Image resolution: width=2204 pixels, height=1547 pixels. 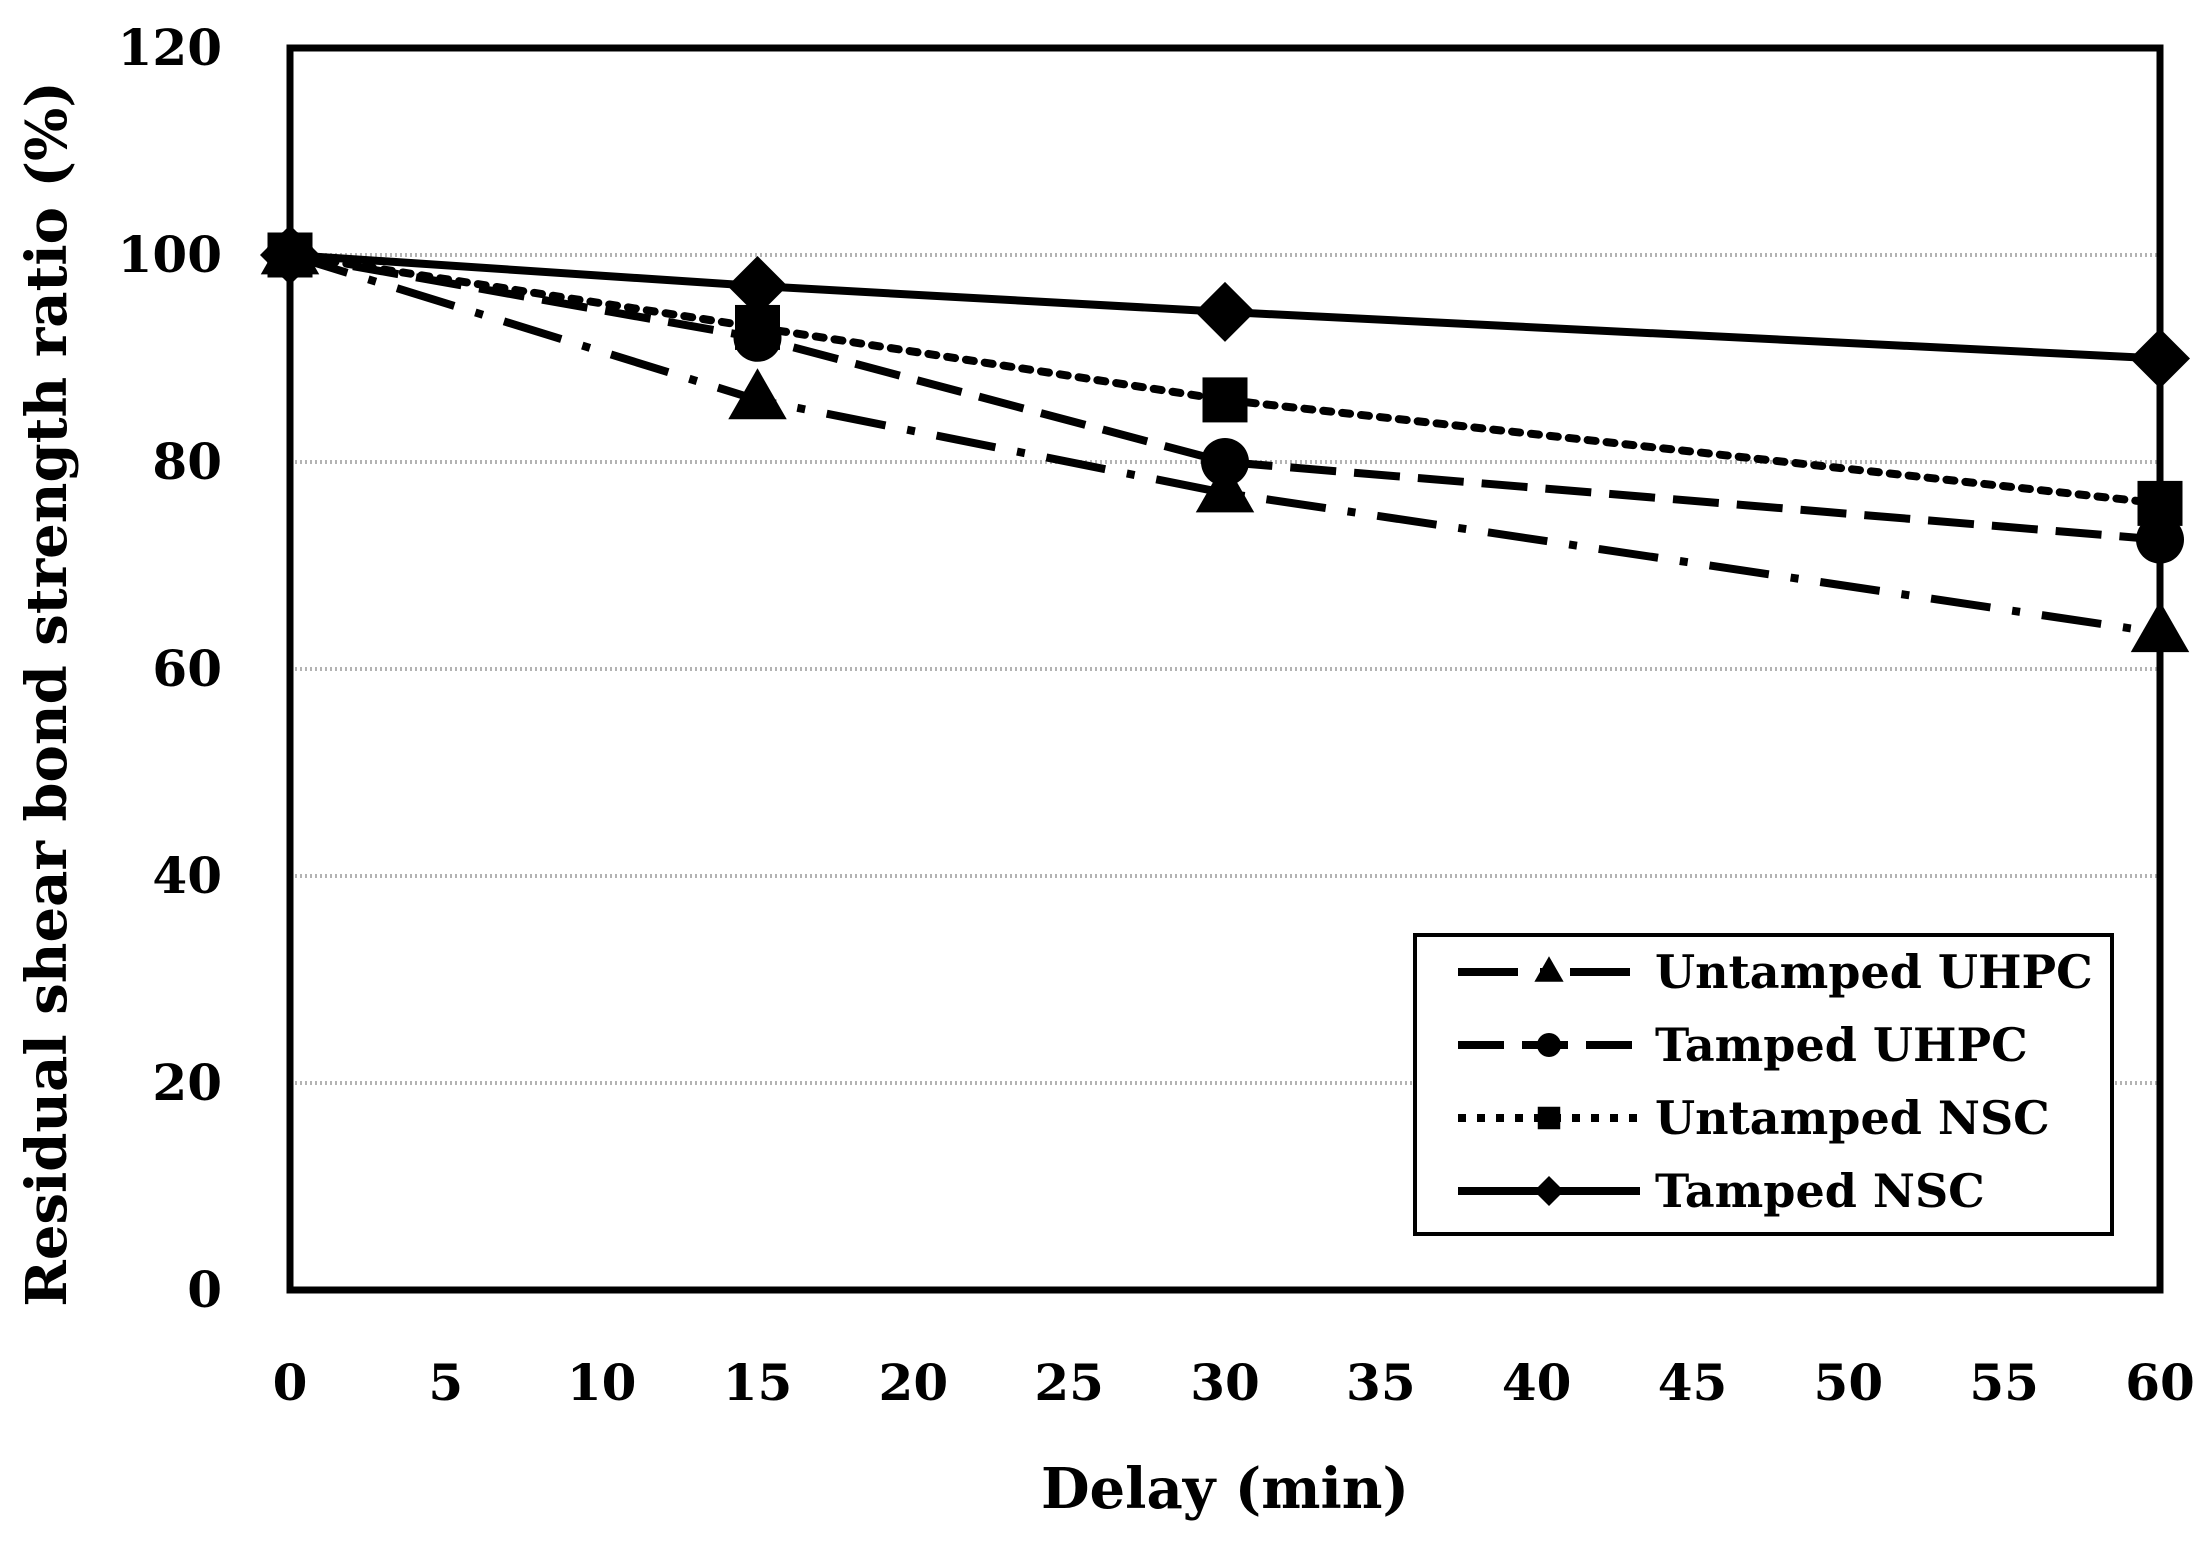 I want to click on legend-marker-tamped-nsc, so click(x=1549, y=1191).